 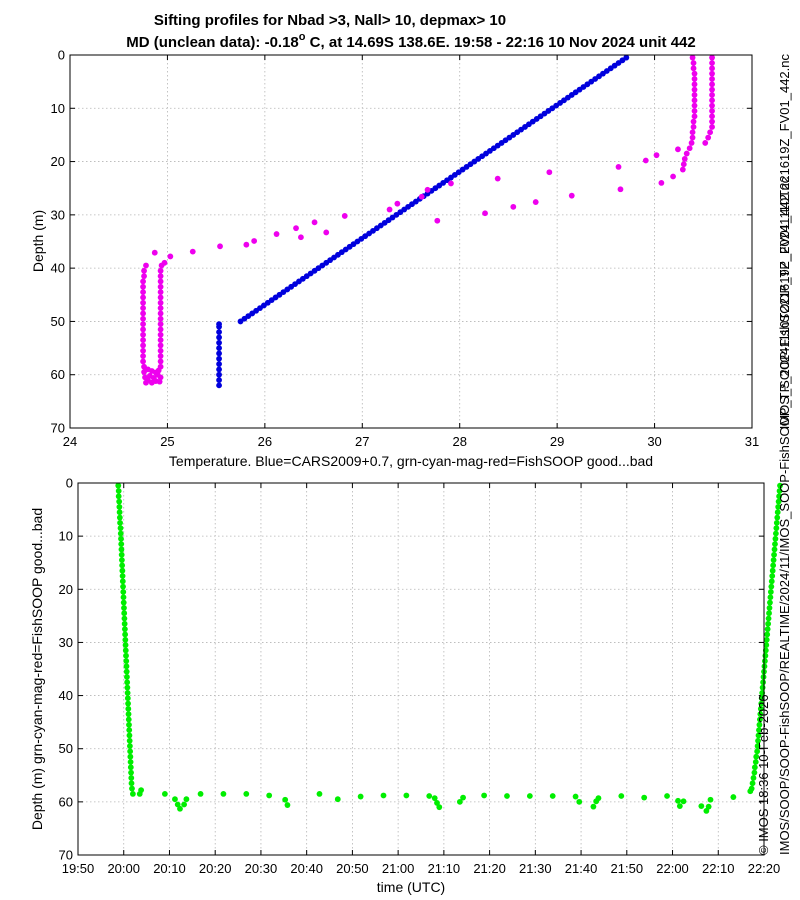 What do you see at coordinates (265, 441) in the screenshot?
I see `top-x-tick-label: 26` at bounding box center [265, 441].